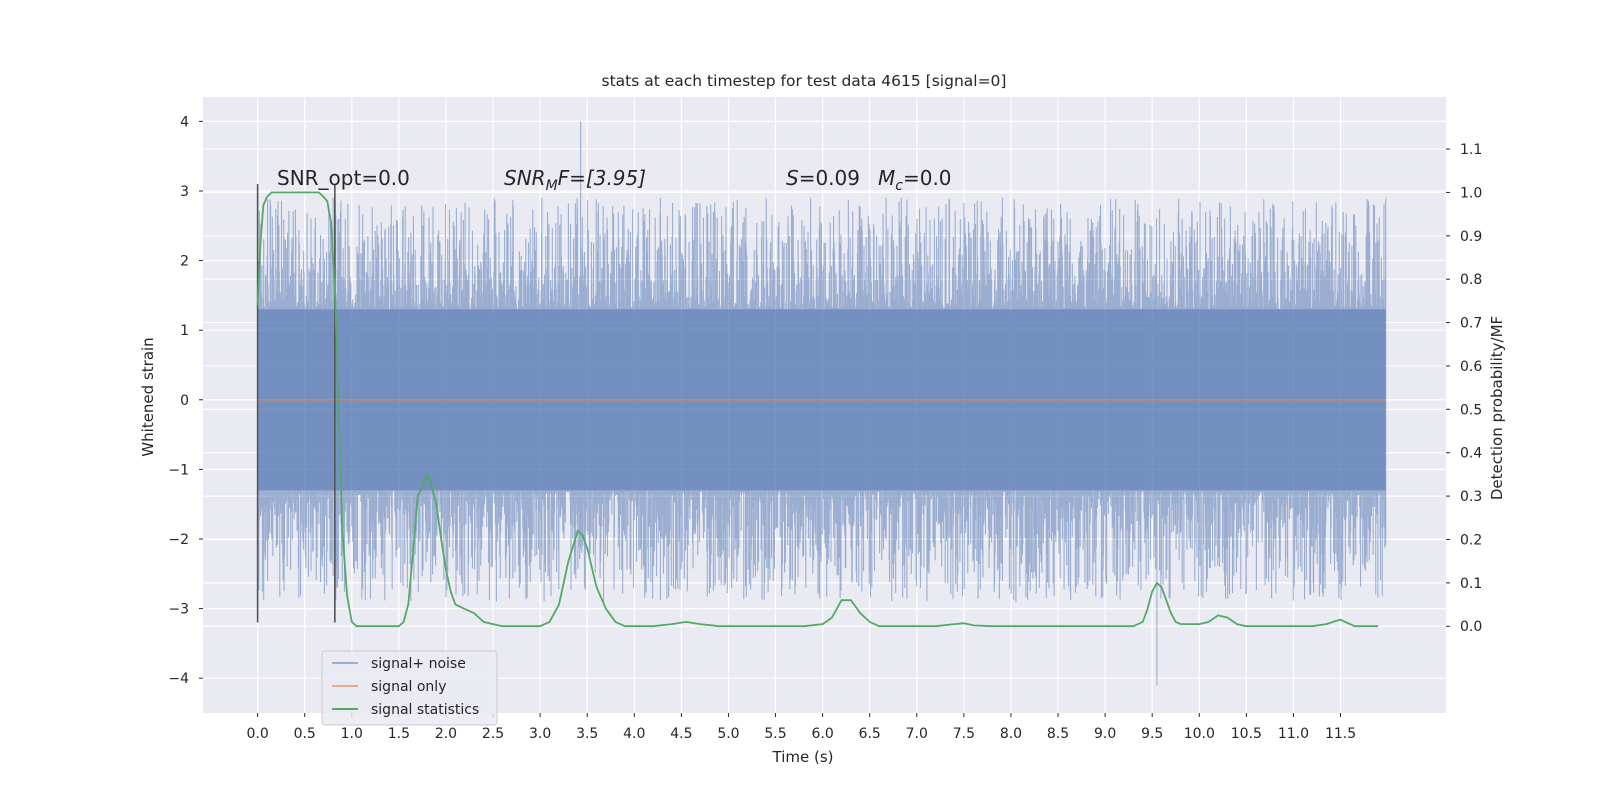  What do you see at coordinates (1293, 734) in the screenshot?
I see `x-tick-label: 11.0` at bounding box center [1293, 734].